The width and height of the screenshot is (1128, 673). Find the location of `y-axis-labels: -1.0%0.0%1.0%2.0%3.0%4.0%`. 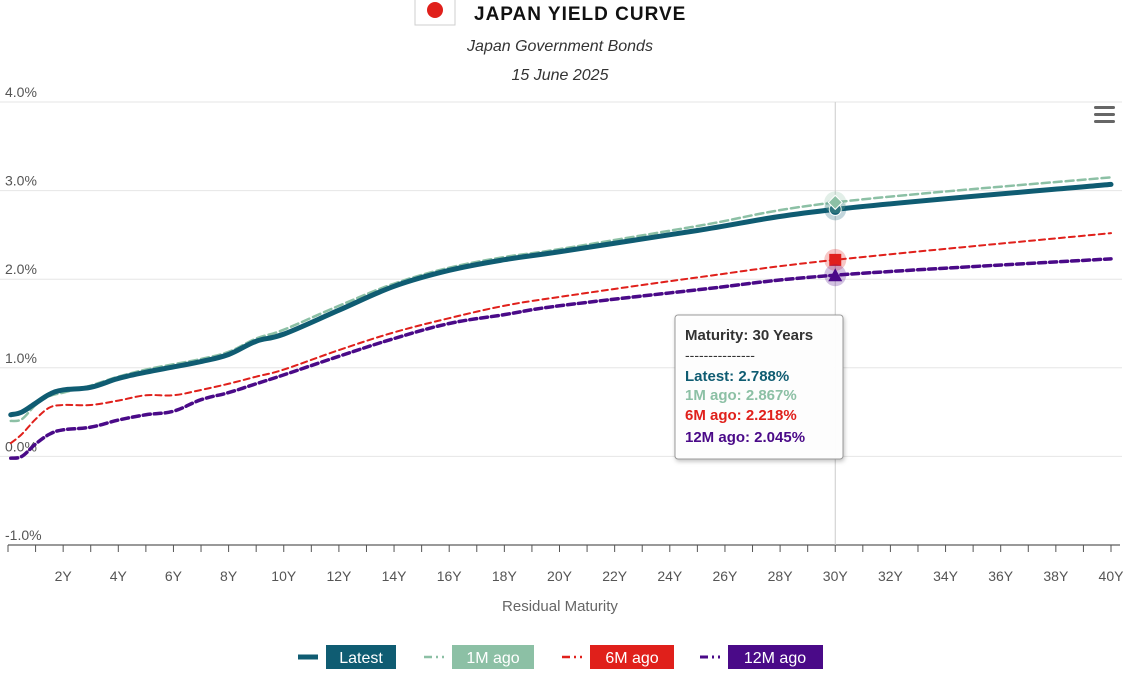

y-axis-labels: -1.0%0.0%1.0%2.0%3.0%4.0% is located at coordinates (23, 313).